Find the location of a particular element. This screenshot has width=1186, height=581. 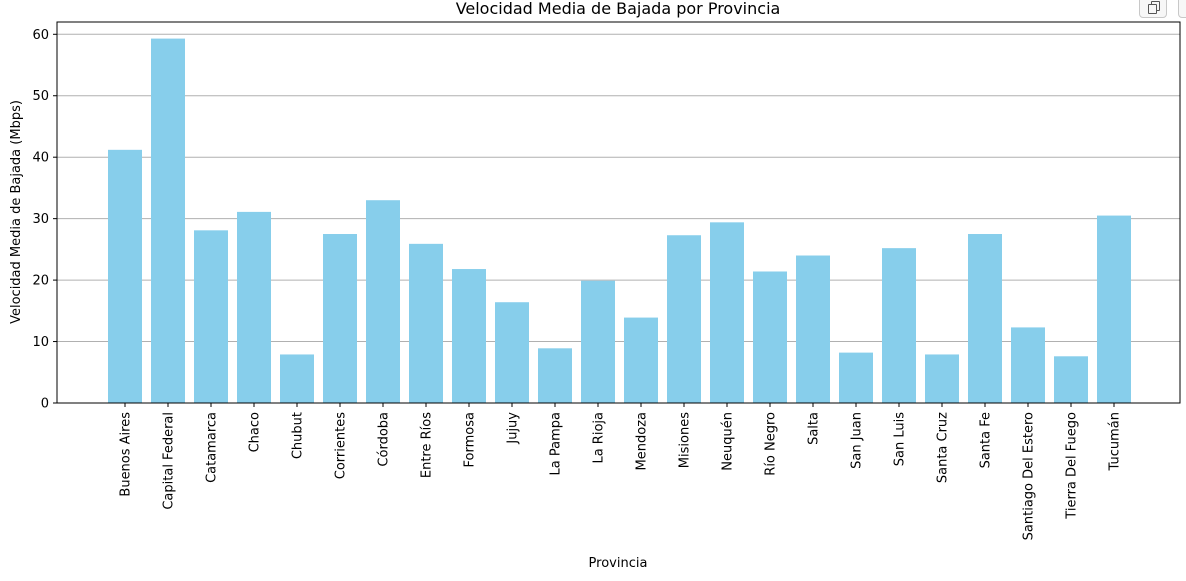

y-ticks: 0 10 20 30 40 50 60 is located at coordinates (44, 220).